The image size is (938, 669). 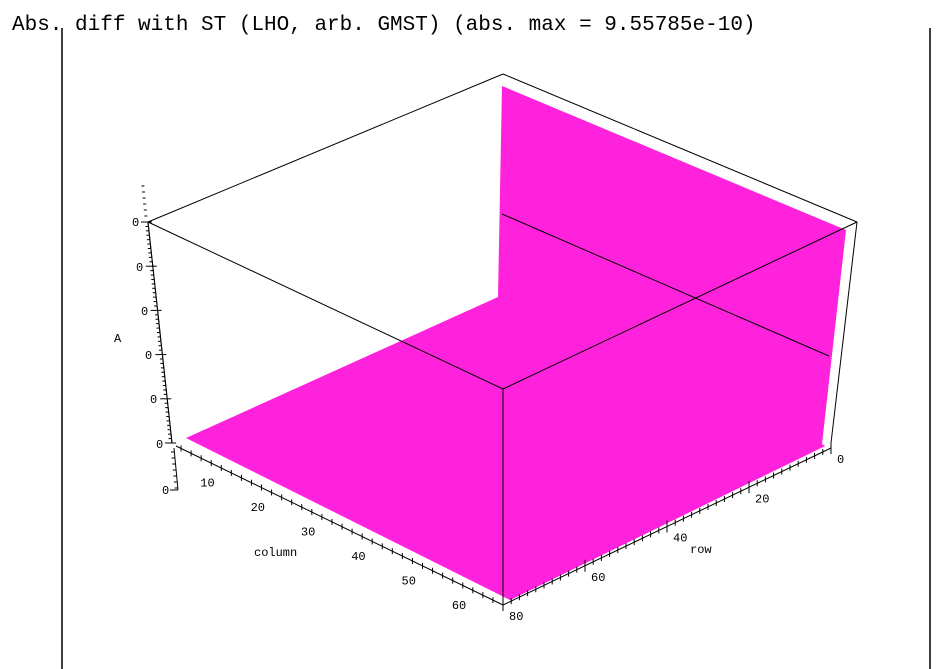 I want to click on column-axis, so click(x=339, y=525).